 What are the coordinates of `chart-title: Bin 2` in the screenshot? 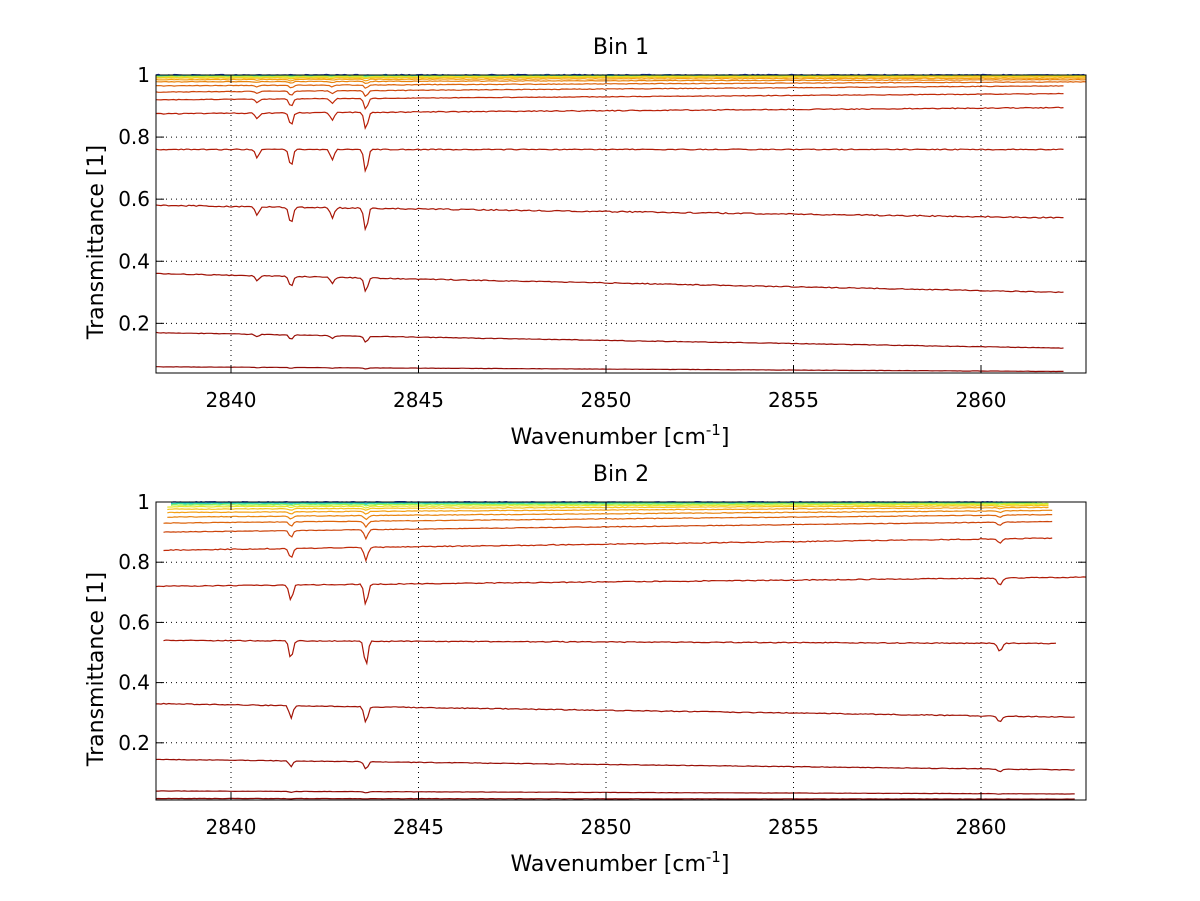 It's located at (621, 474).